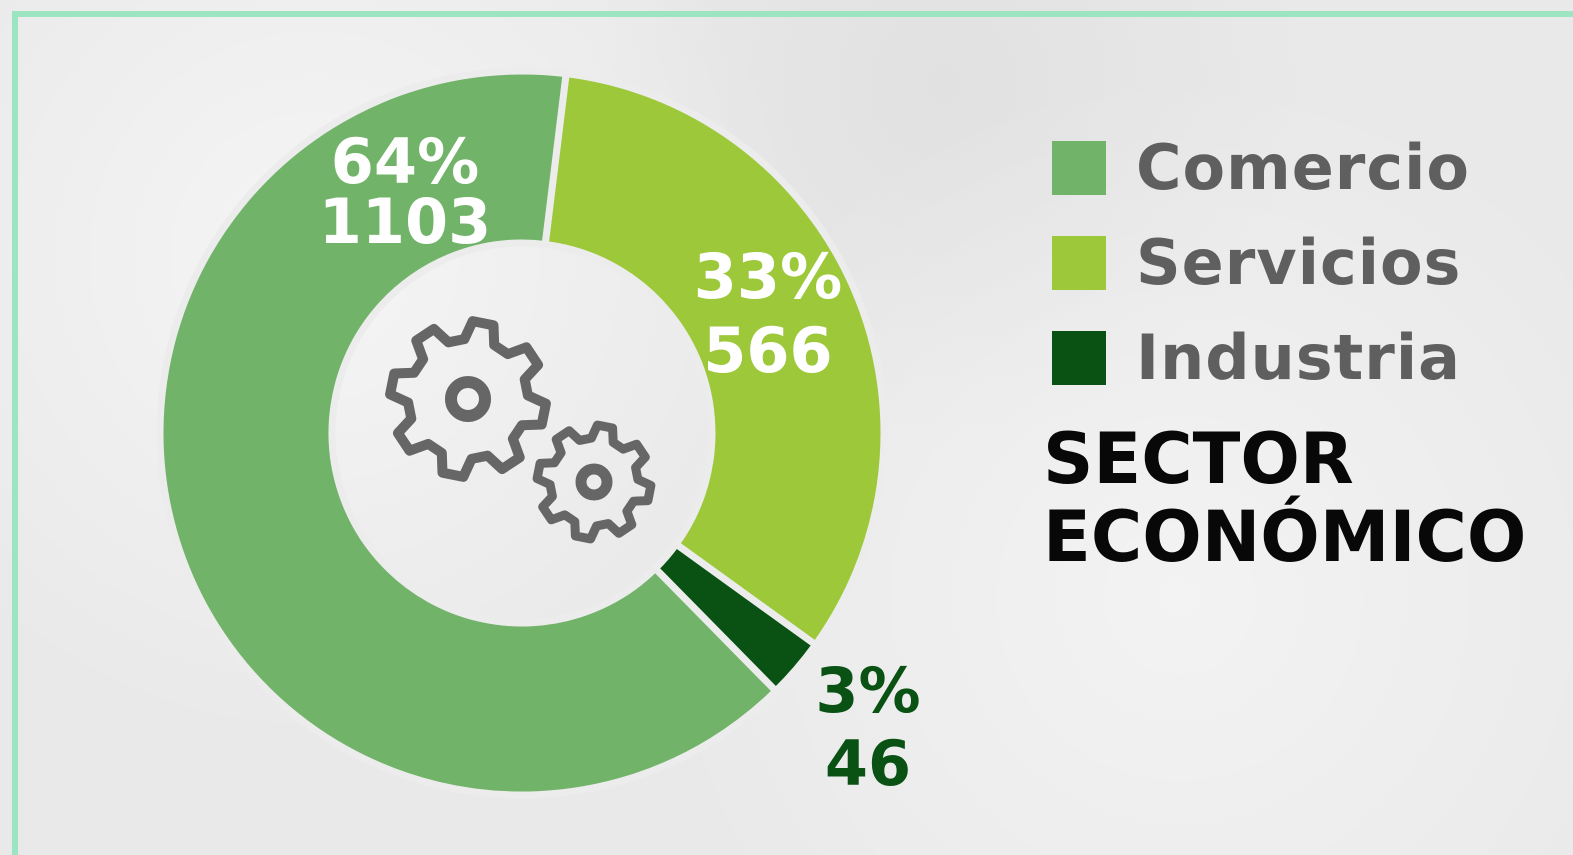 This screenshot has height=855, width=1573. What do you see at coordinates (1079, 358) in the screenshot?
I see `legend-swatch-industria` at bounding box center [1079, 358].